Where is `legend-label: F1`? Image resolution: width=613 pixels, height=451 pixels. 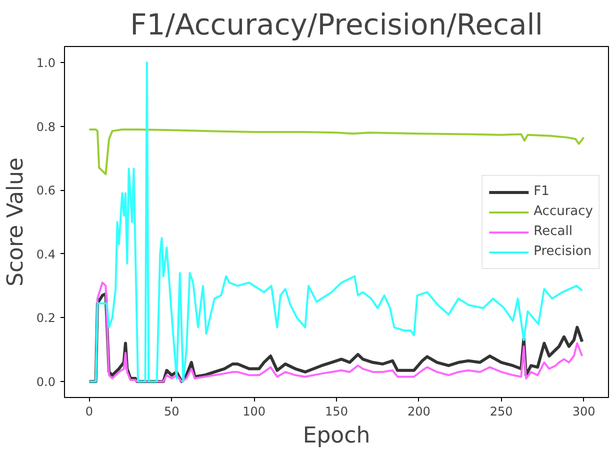 legend-label: F1 is located at coordinates (542, 191).